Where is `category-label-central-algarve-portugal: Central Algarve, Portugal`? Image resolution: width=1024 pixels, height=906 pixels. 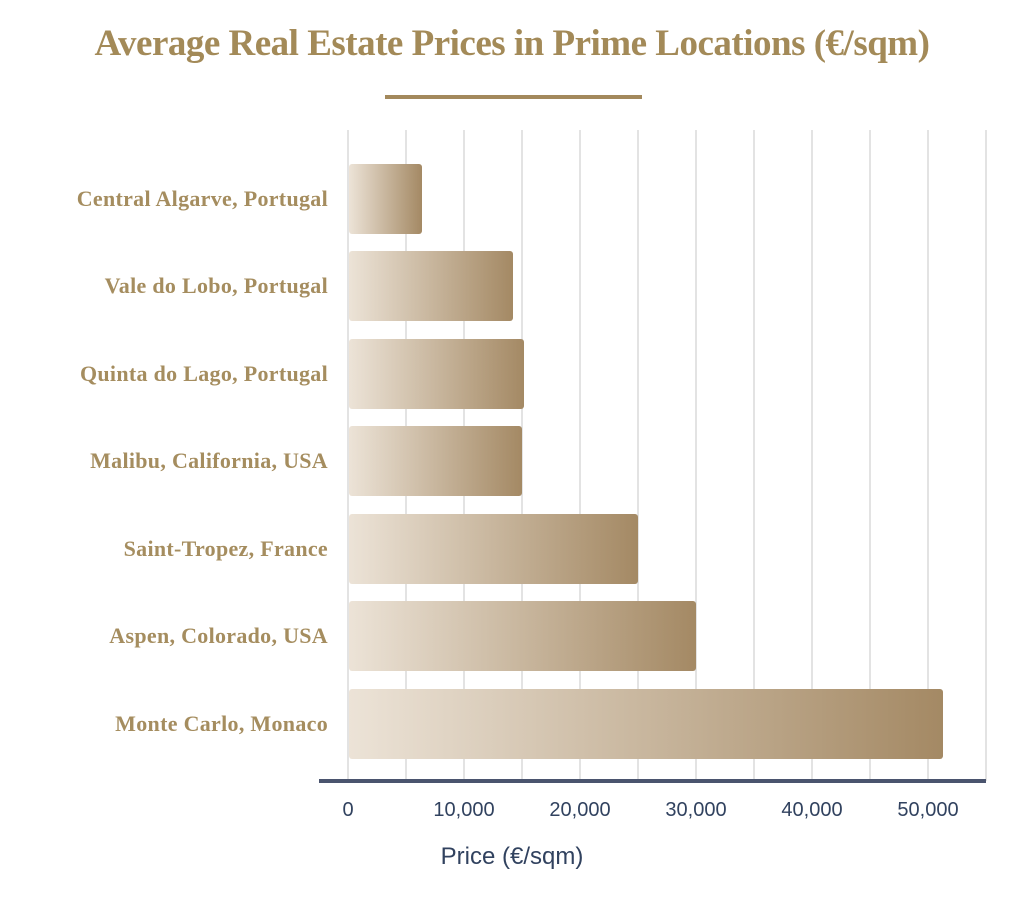 category-label-central-algarve-portugal: Central Algarve, Portugal is located at coordinates (202, 198).